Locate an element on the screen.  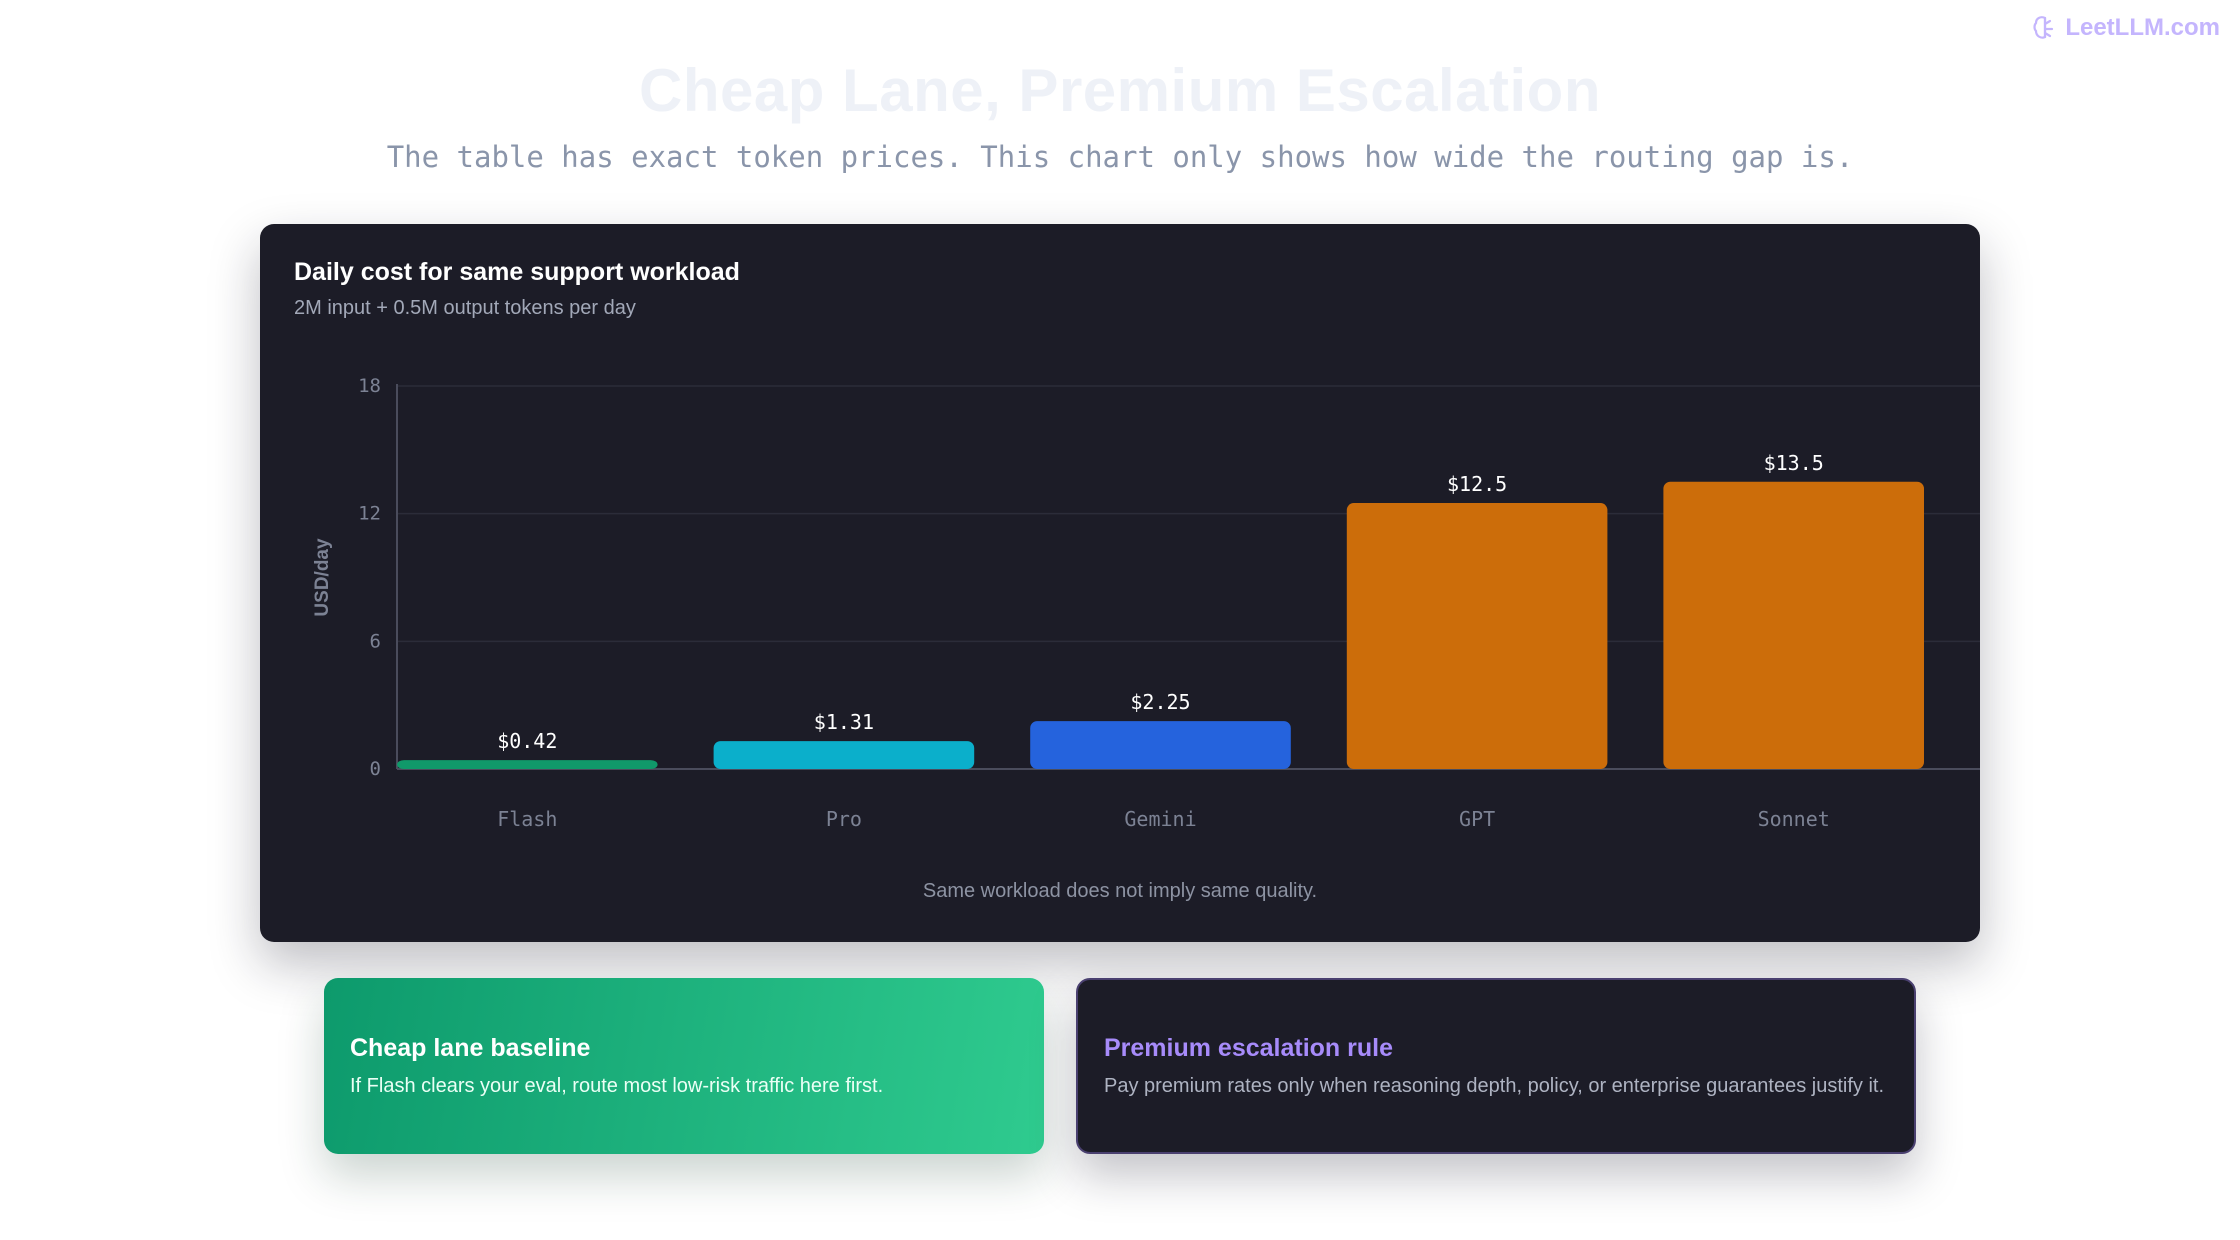
bar-pro is located at coordinates (844, 755).